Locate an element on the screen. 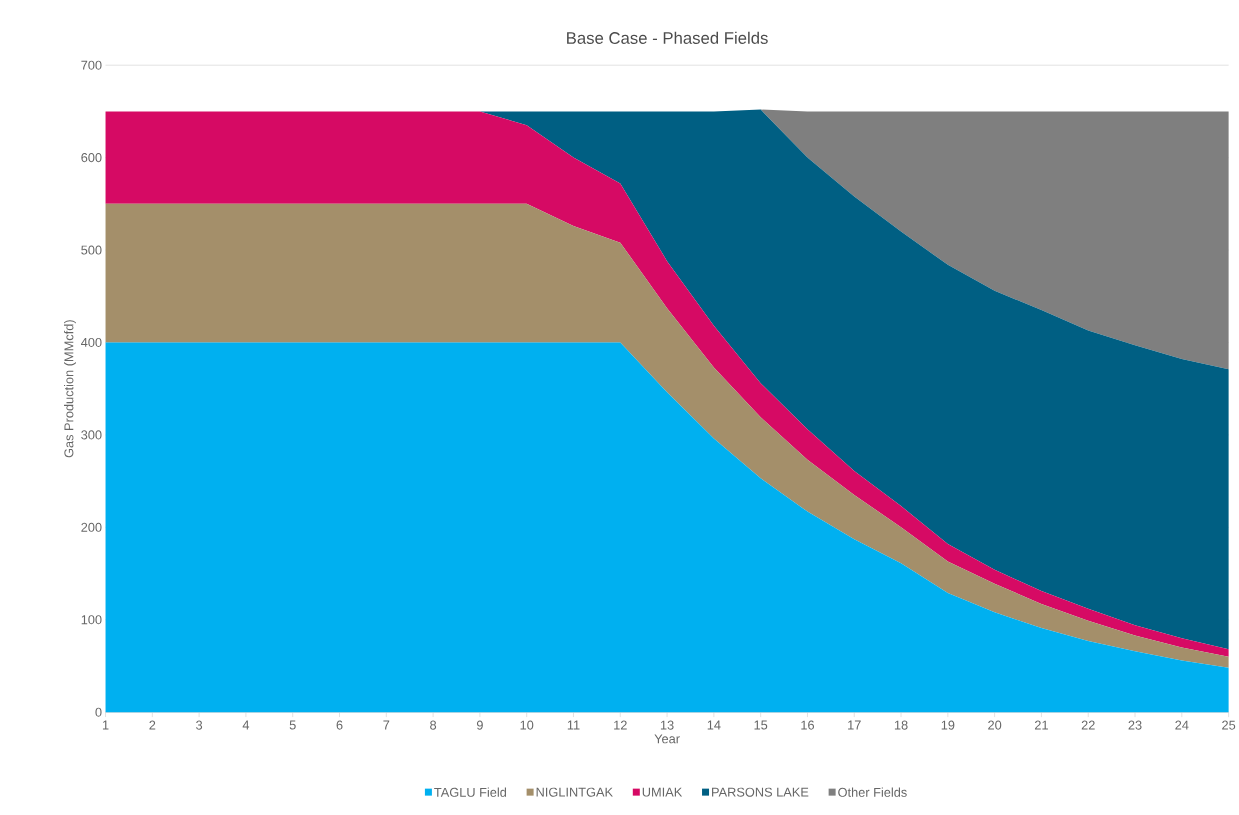 This screenshot has width=1239, height=815. x-tick-label: 4 is located at coordinates (246, 725).